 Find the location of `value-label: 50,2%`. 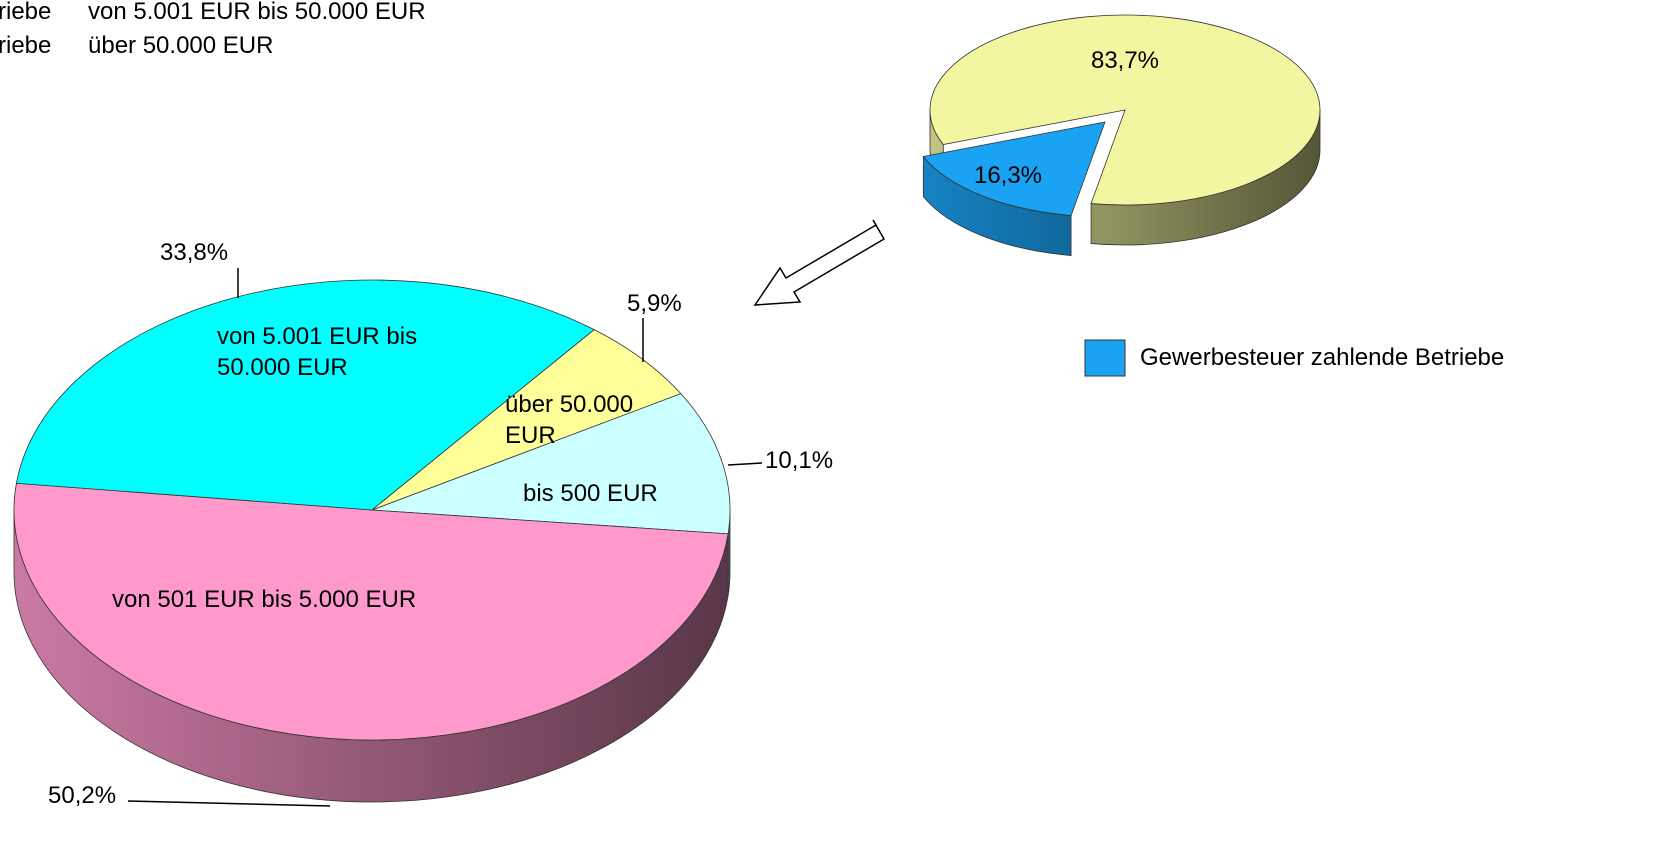

value-label: 50,2% is located at coordinates (82, 795).